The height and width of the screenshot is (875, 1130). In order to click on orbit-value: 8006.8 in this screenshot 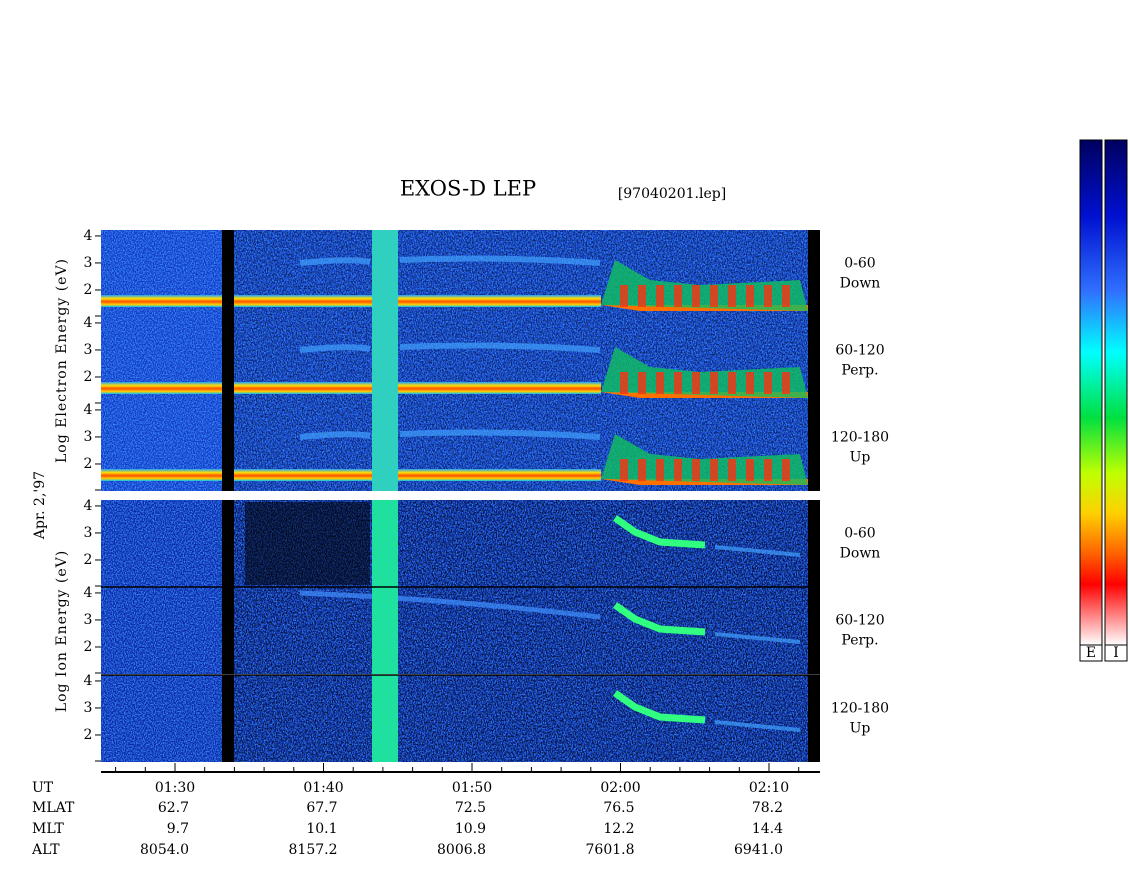, I will do `click(461, 850)`.